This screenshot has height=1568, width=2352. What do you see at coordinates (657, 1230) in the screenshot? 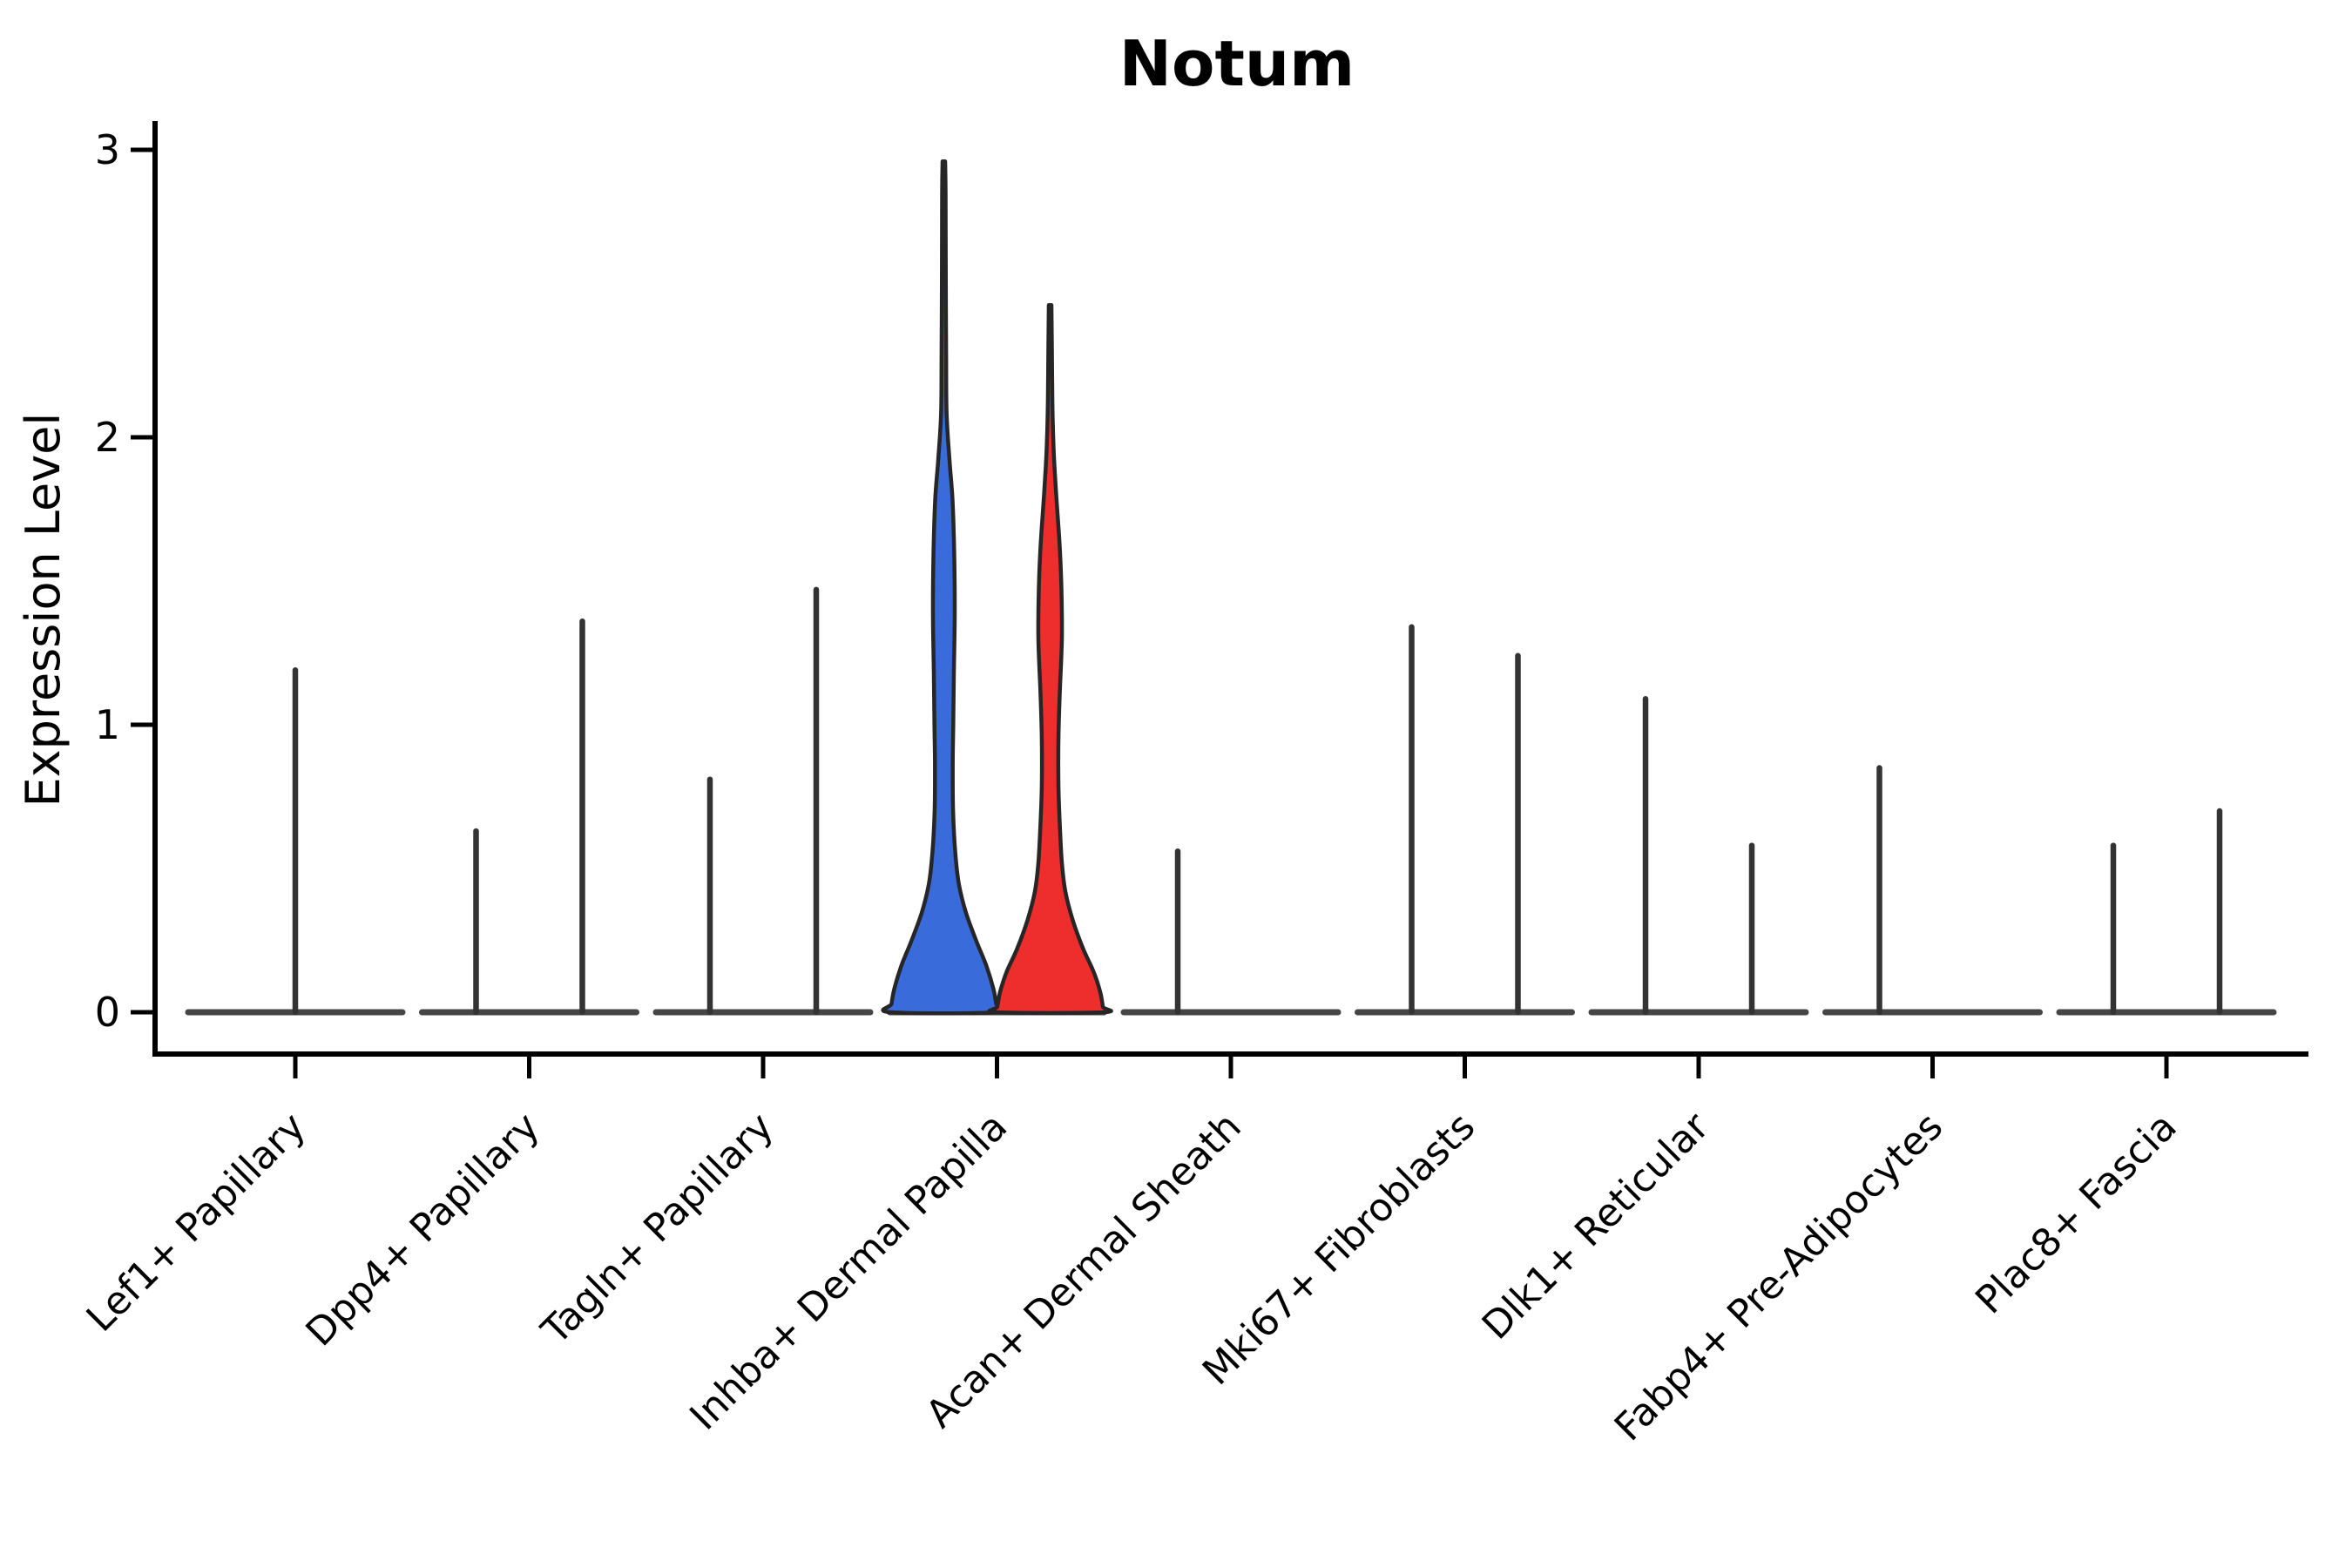
I see `x-tick-label: Tagln+ Papillary` at bounding box center [657, 1230].